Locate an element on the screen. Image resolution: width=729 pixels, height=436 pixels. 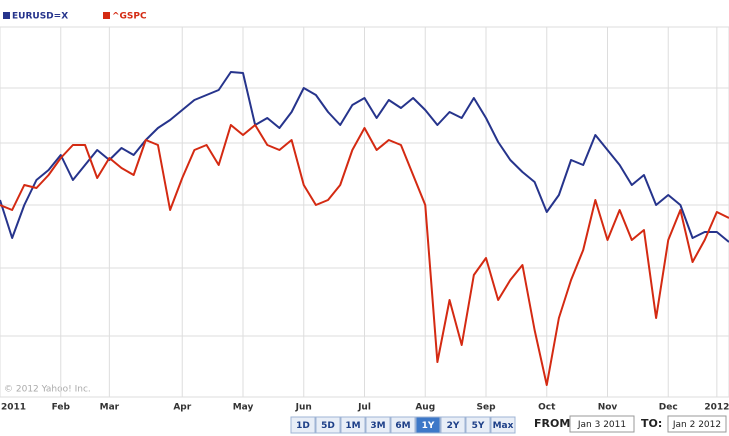
from-value: Jan 3 2011 is located at coordinates (601, 425).